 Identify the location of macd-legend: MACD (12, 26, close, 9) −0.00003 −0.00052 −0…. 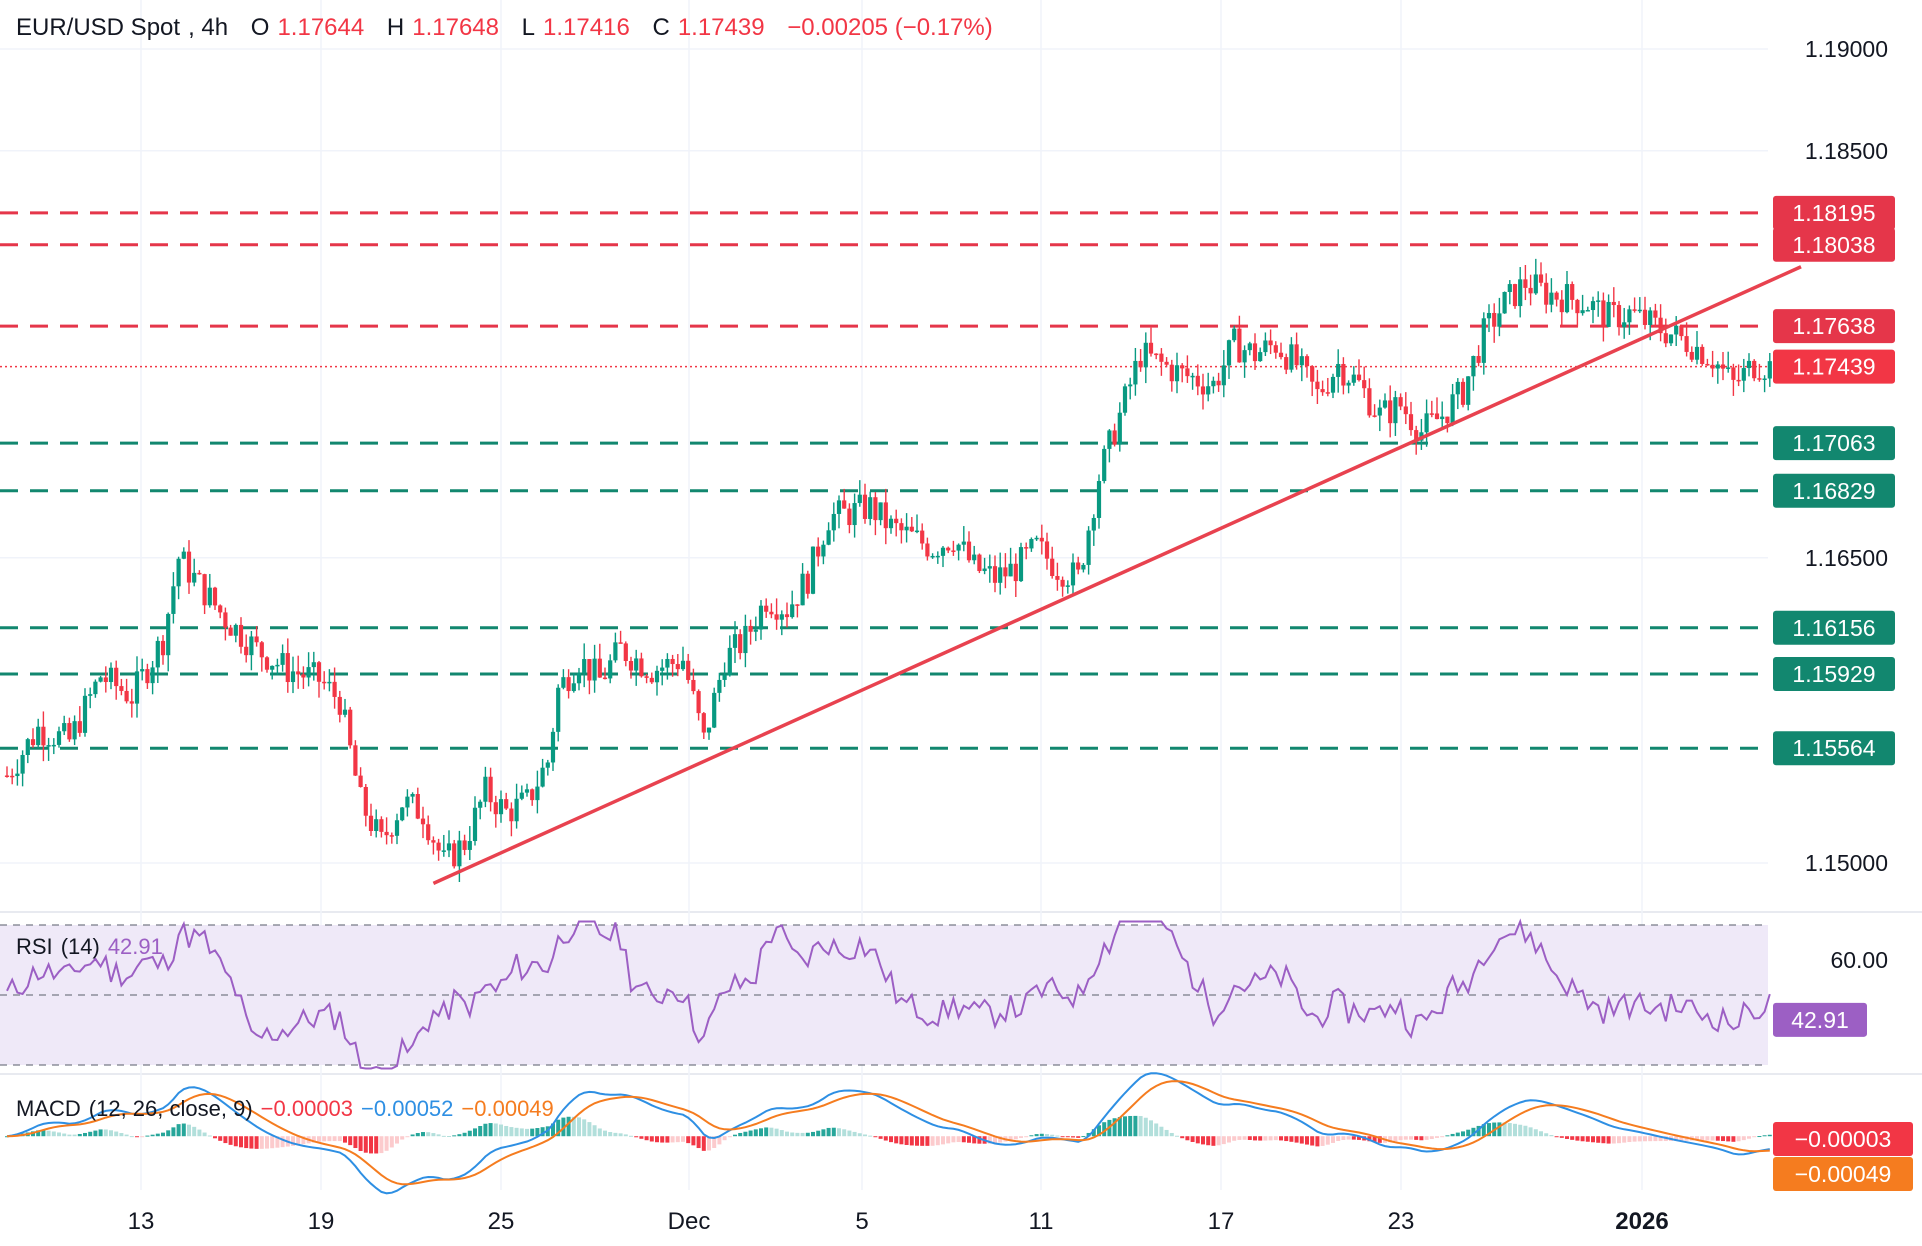
(289, 1109).